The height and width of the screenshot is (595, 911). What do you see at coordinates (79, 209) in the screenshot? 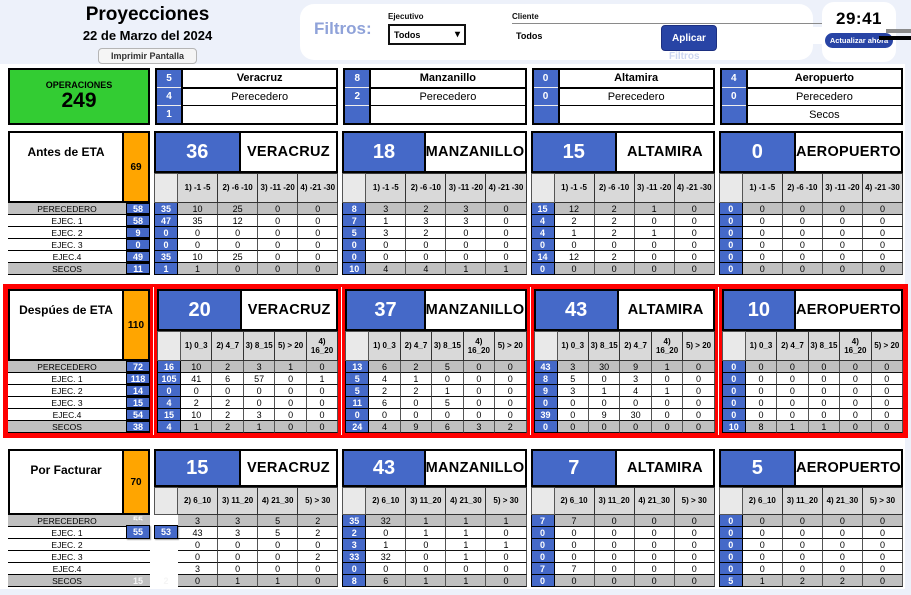
I see `category-row: PERECEDERO 58` at bounding box center [79, 209].